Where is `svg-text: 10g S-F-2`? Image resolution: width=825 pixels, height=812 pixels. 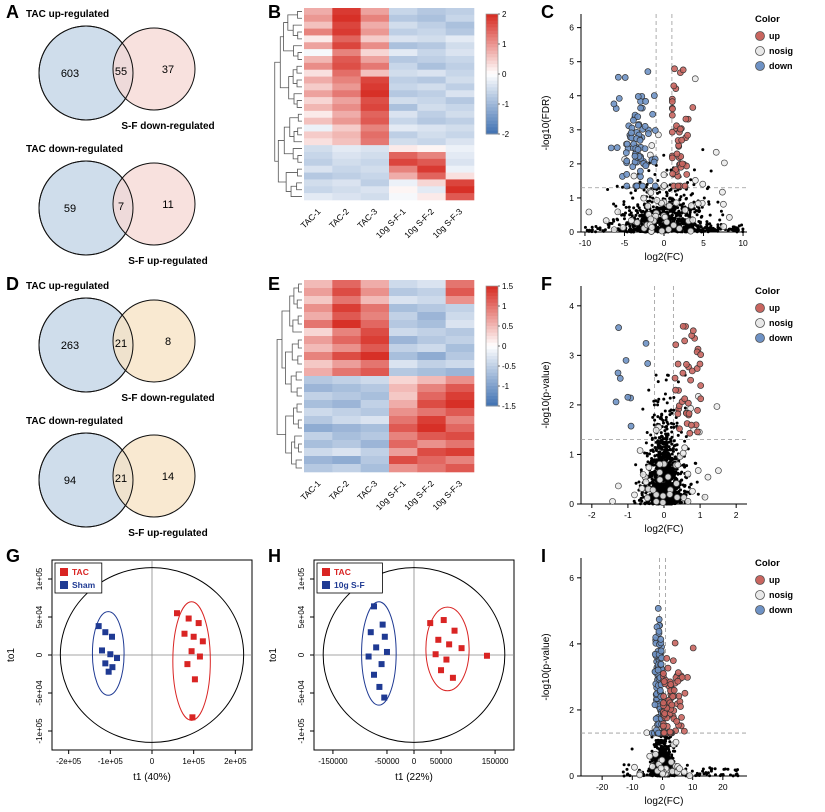 svg-text: 10g S-F-2 is located at coordinates (419, 223).